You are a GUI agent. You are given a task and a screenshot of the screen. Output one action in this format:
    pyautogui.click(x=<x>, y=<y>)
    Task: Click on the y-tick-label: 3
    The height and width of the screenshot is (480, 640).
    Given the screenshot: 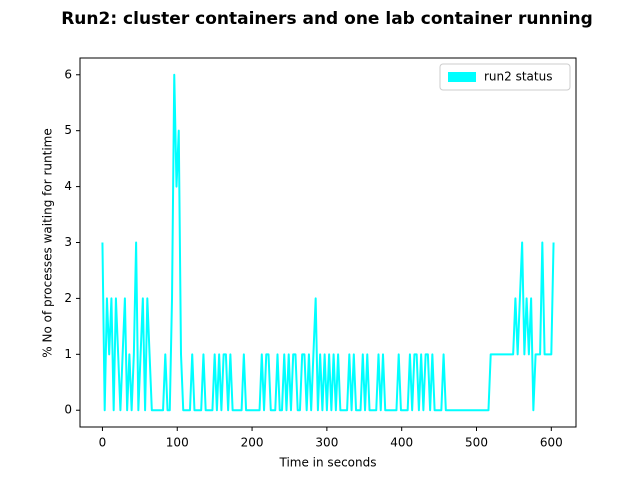 What is the action you would take?
    pyautogui.click(x=68, y=242)
    